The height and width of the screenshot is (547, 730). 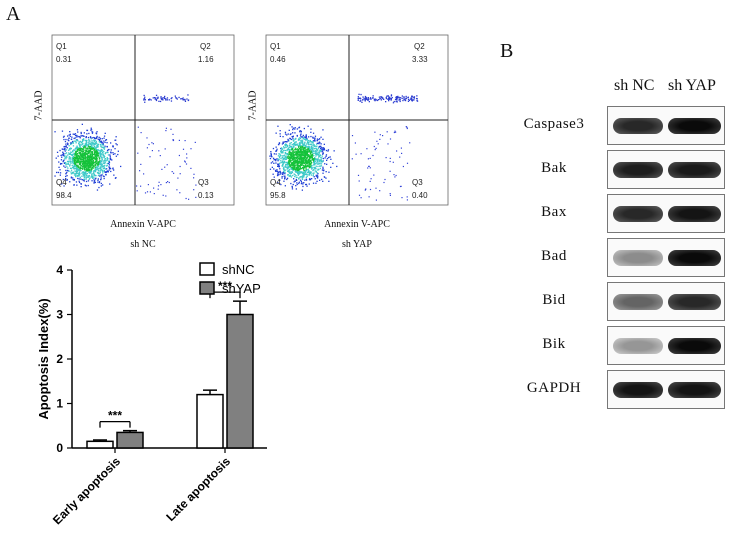 I want to click on quadrant-name: Q3, so click(x=203, y=182).